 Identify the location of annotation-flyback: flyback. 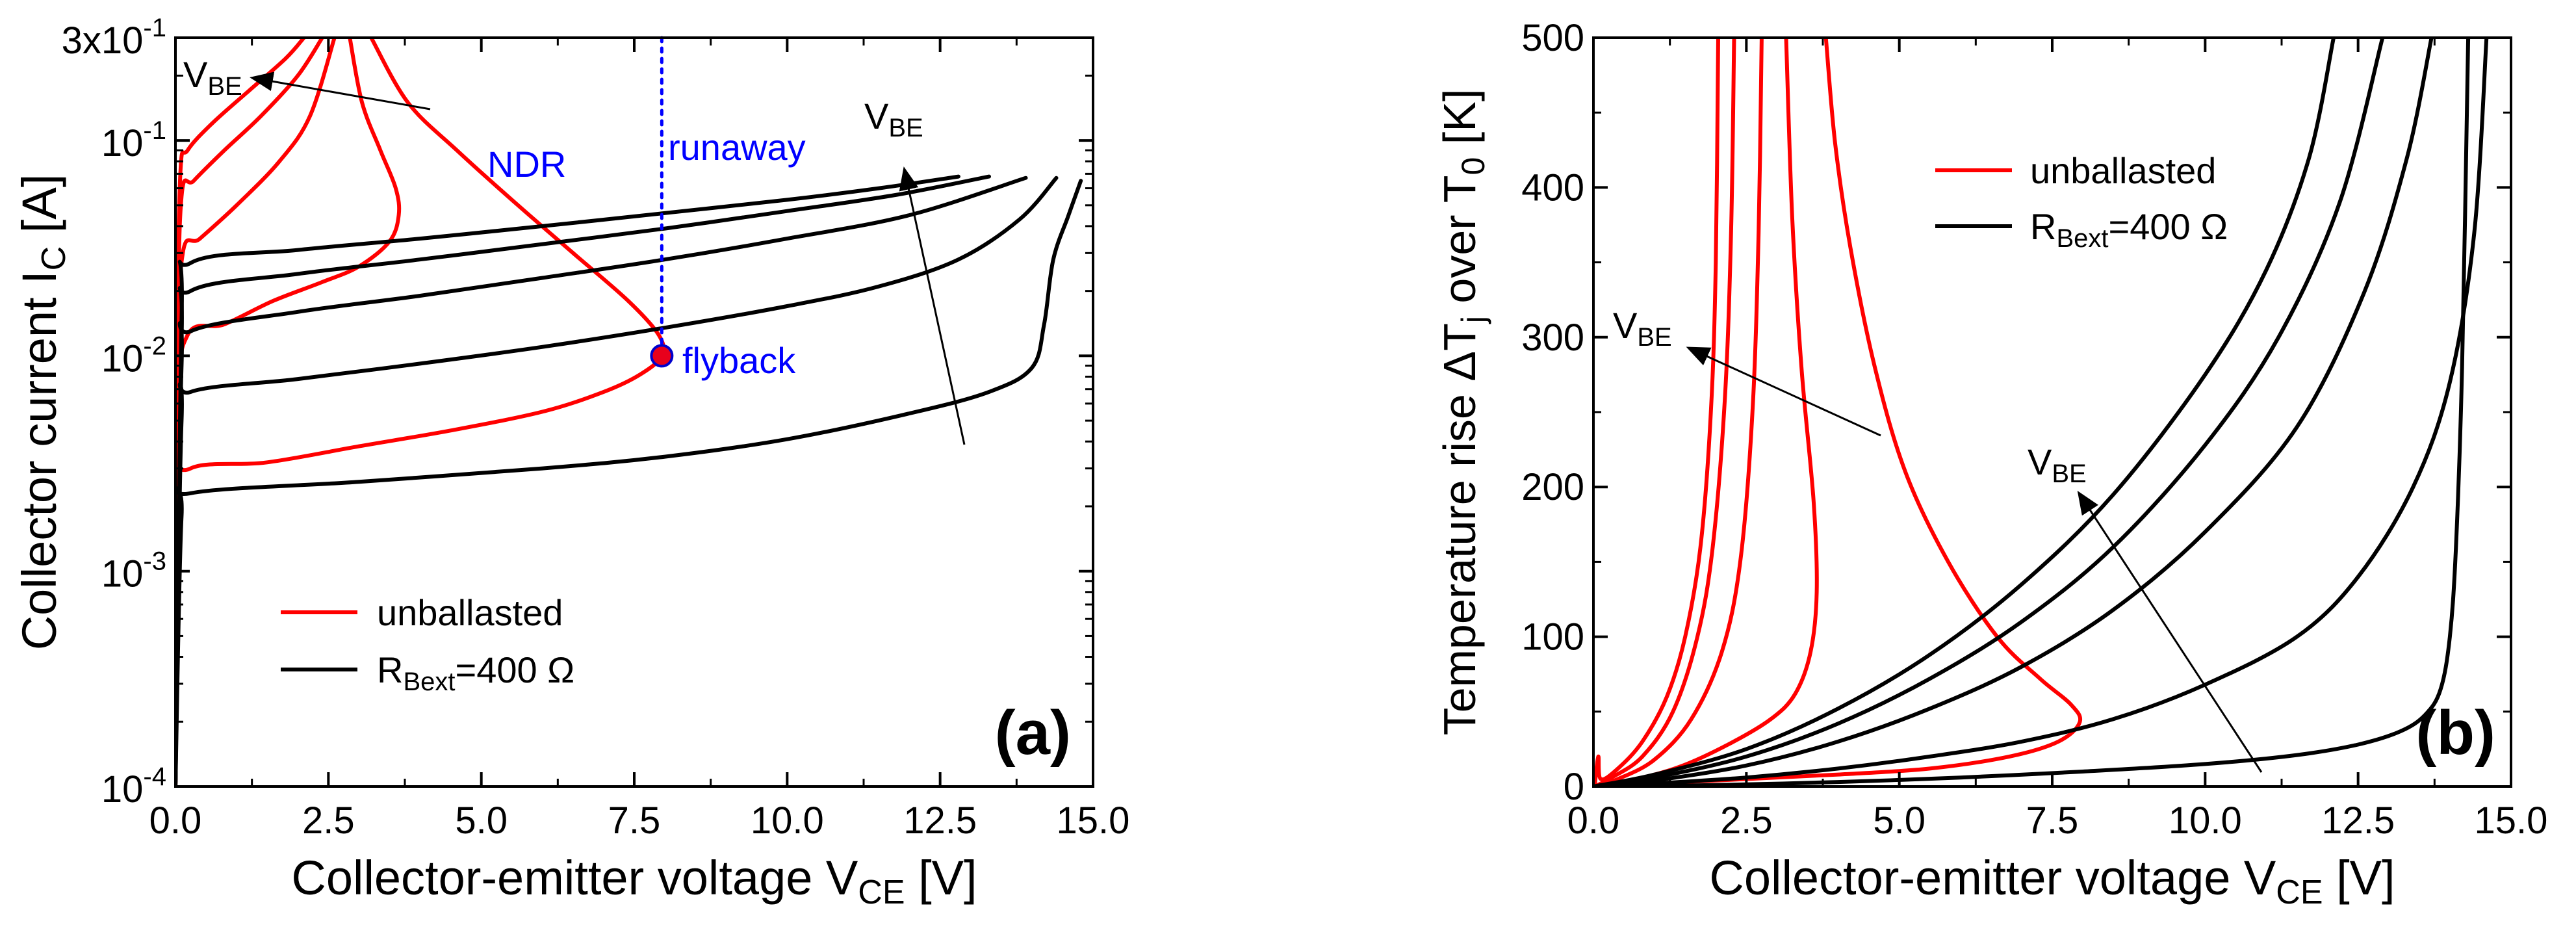
(739, 361).